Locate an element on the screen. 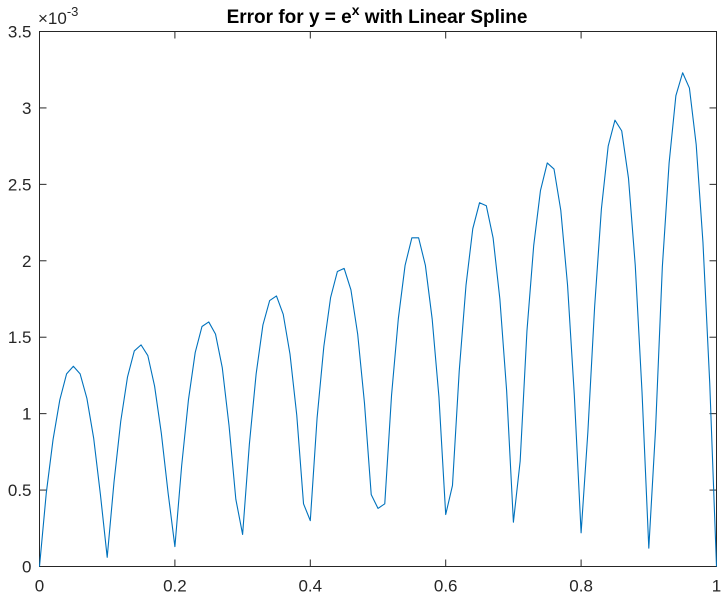 The image size is (721, 599). y-tick-label: 0 is located at coordinates (26, 567).